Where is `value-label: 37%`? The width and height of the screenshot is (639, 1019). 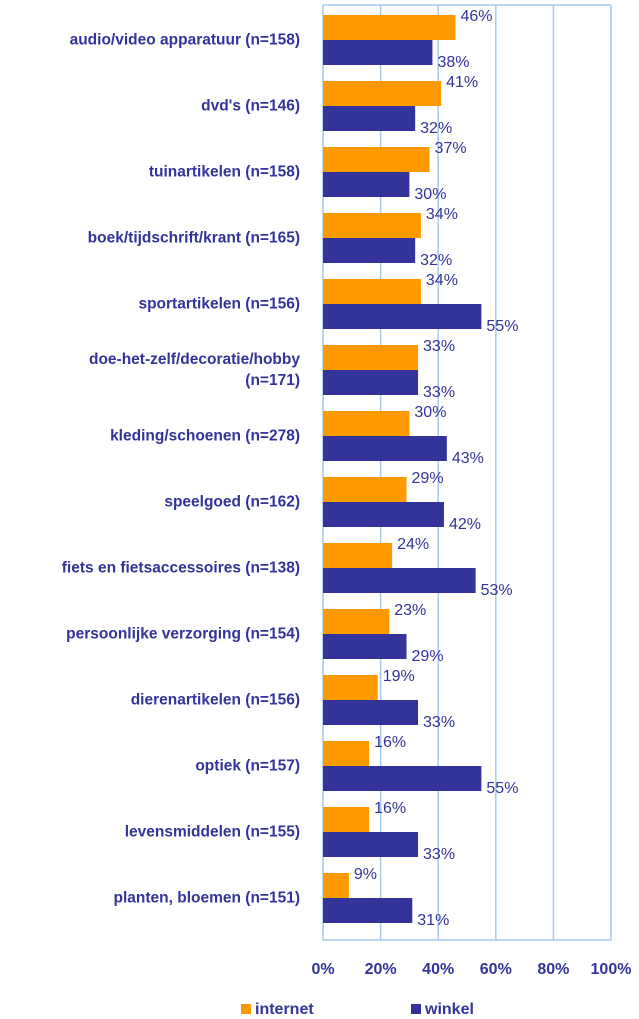
value-label: 37% is located at coordinates (451, 148).